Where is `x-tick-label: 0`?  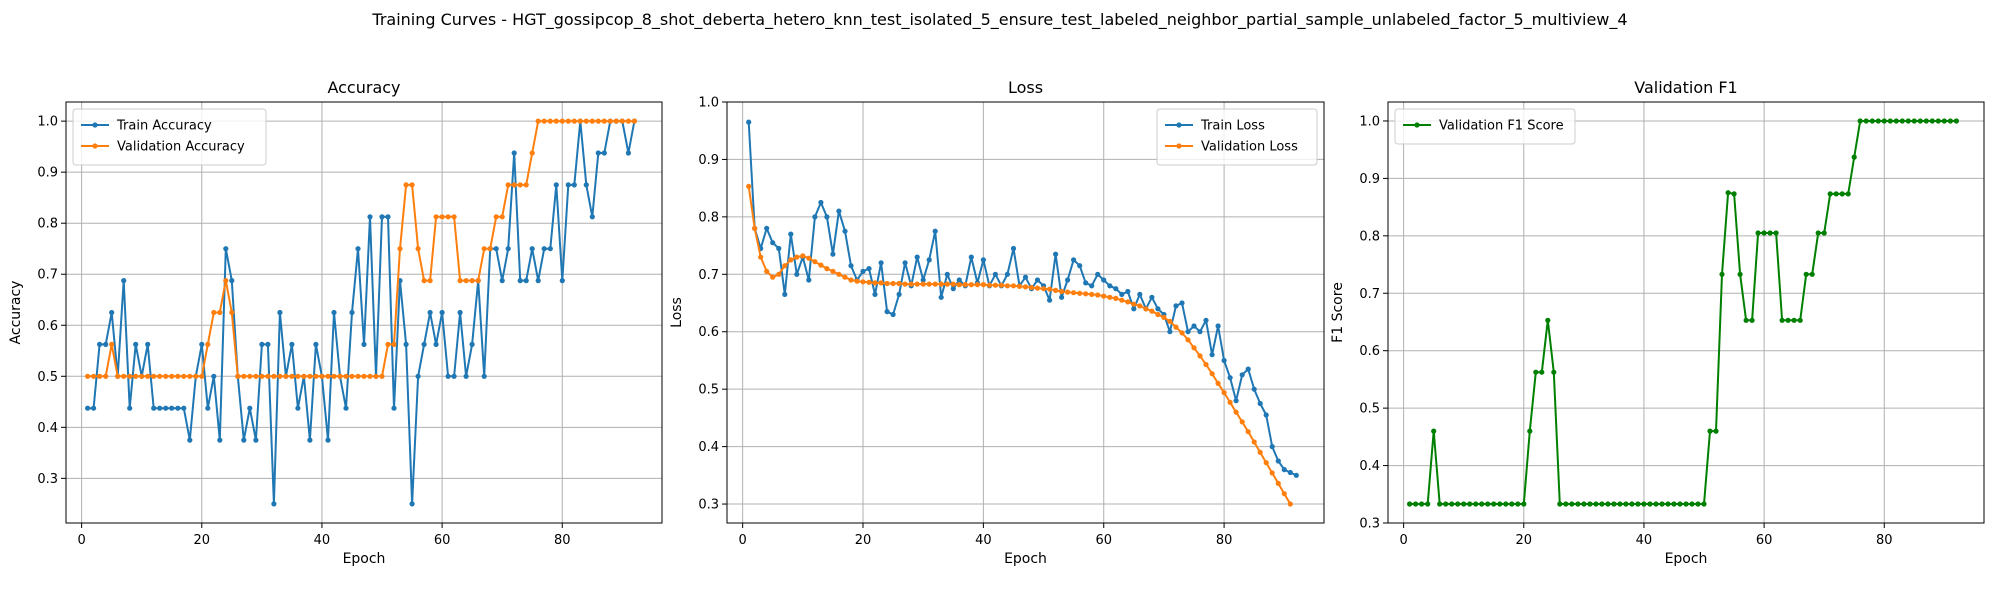 x-tick-label: 0 is located at coordinates (1403, 540).